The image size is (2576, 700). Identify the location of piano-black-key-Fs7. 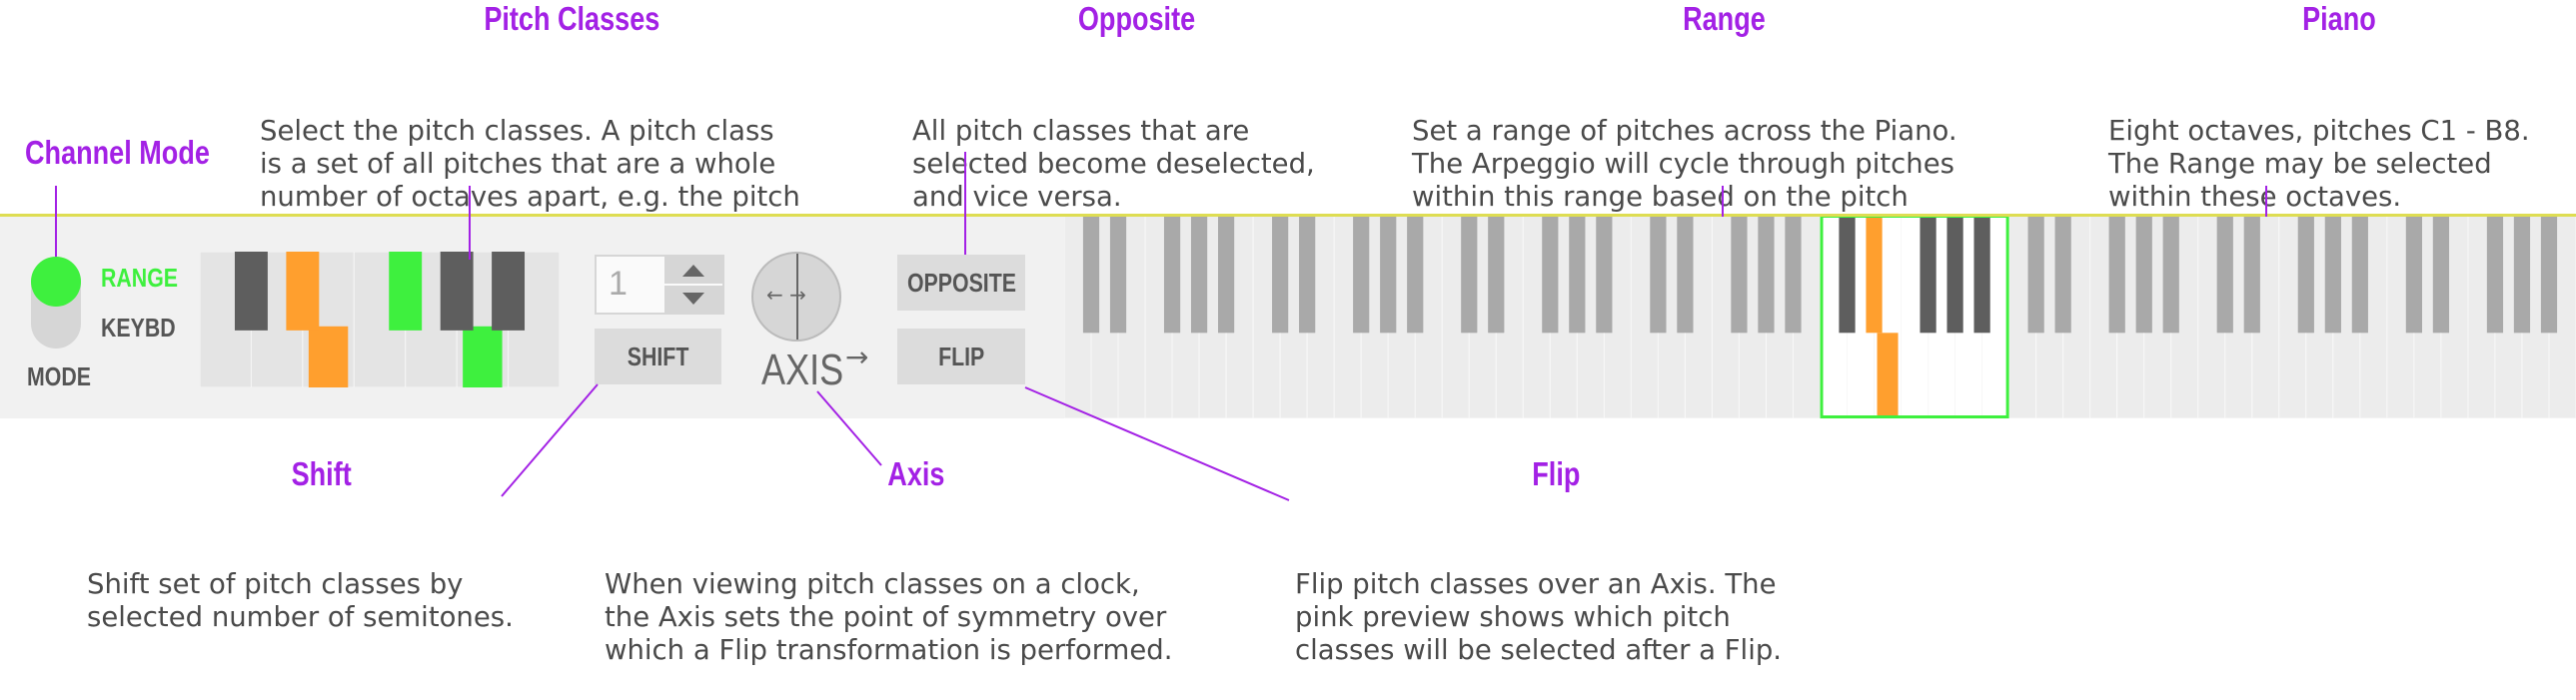
(2305, 274).